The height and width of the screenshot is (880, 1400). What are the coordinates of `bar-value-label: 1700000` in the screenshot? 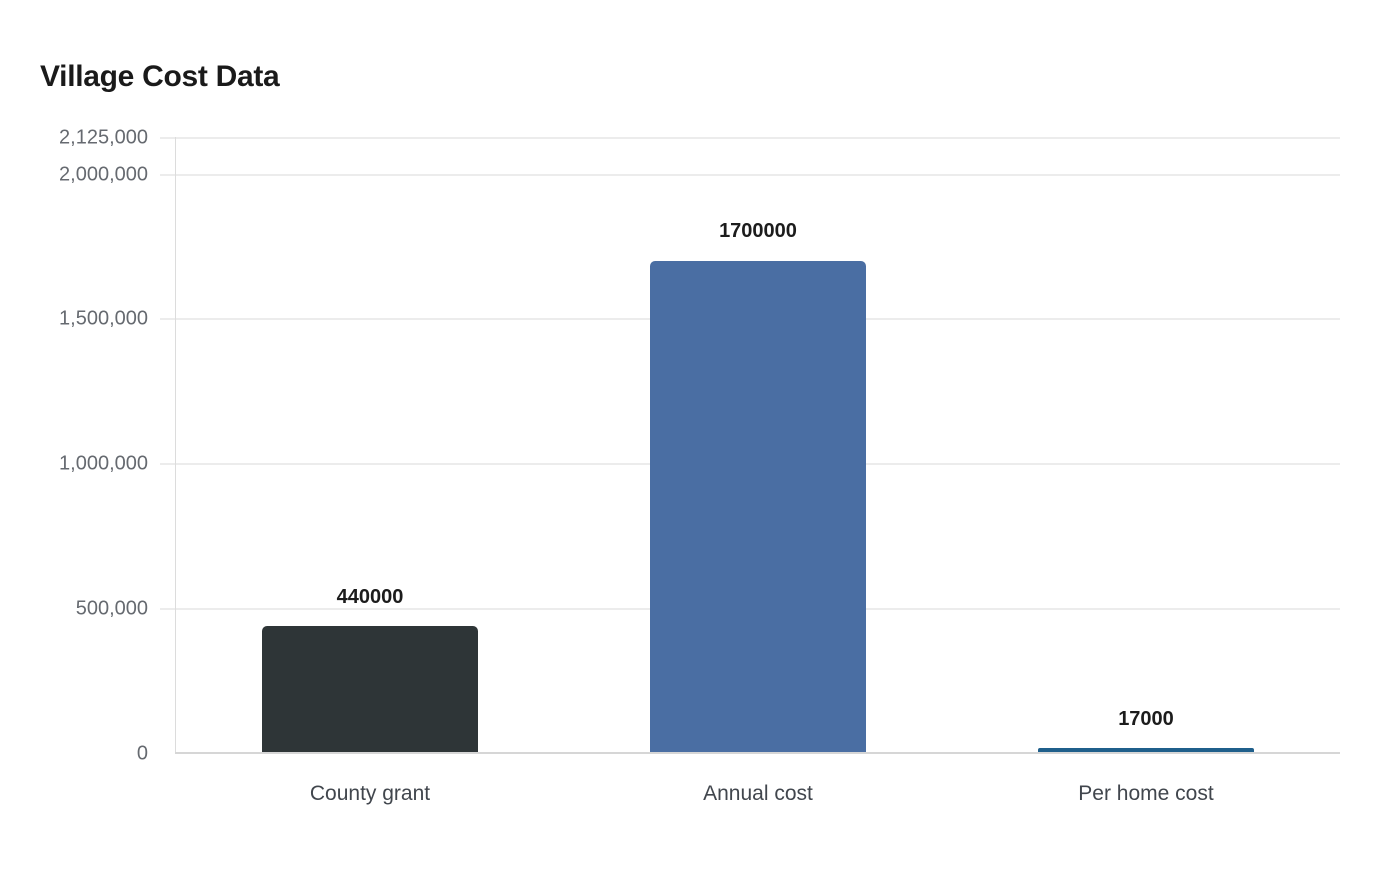 It's located at (758, 231).